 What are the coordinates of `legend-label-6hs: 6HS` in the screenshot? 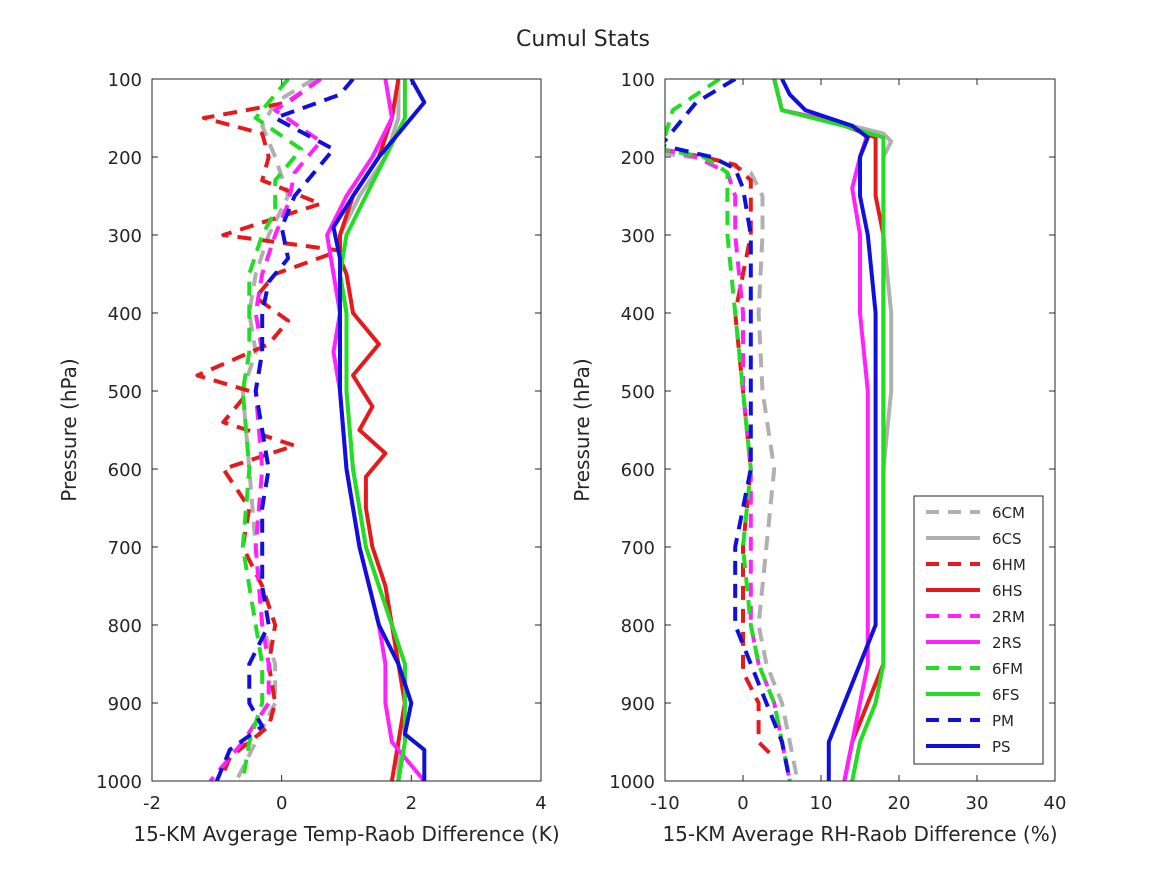 It's located at (1007, 591).